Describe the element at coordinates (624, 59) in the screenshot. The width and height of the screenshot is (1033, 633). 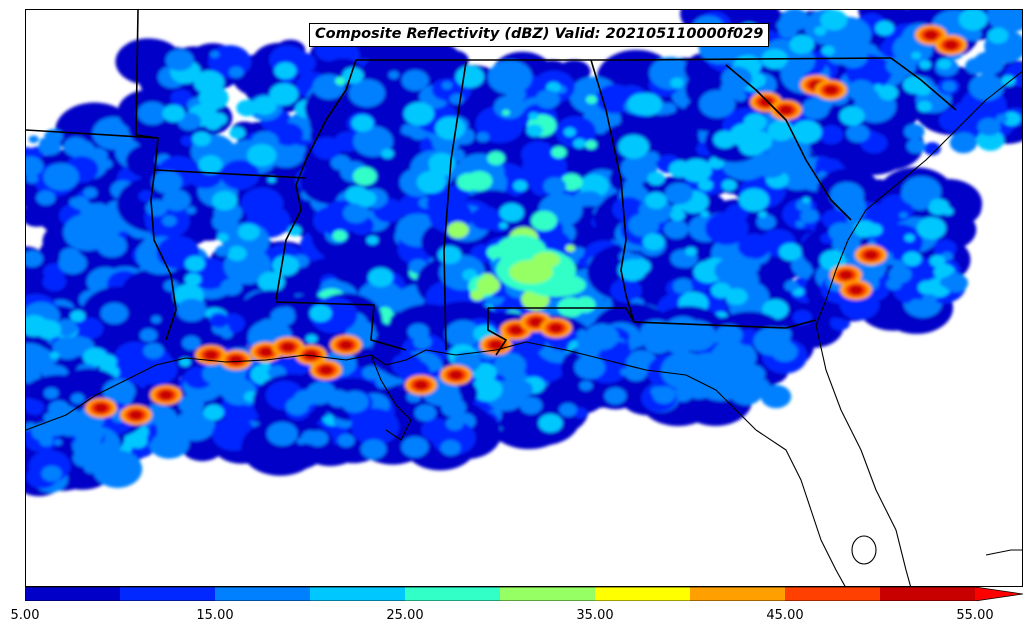
I see `tennessee-south-line` at that location.